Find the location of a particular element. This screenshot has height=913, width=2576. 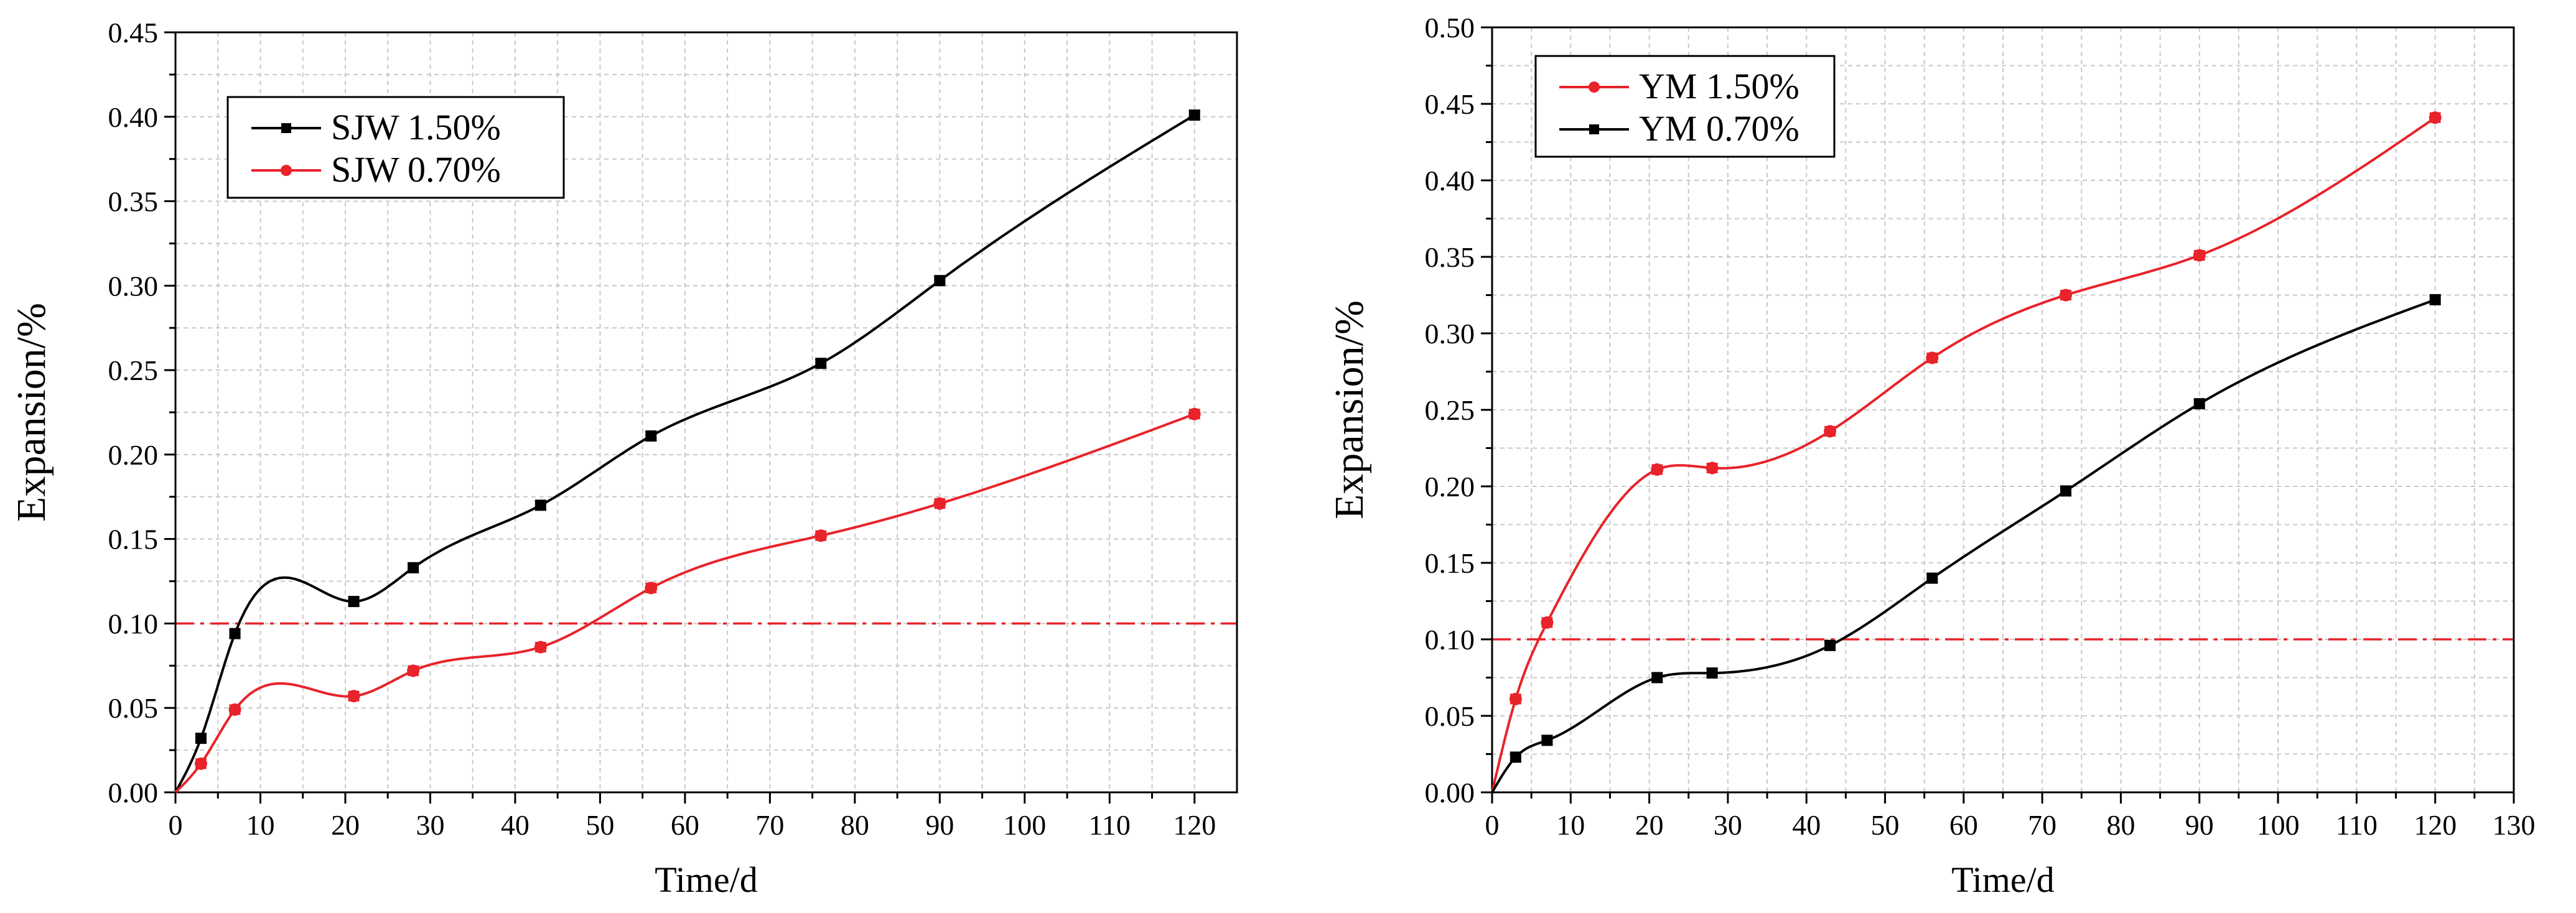

legend-label: SJW 1.50% is located at coordinates (416, 127).